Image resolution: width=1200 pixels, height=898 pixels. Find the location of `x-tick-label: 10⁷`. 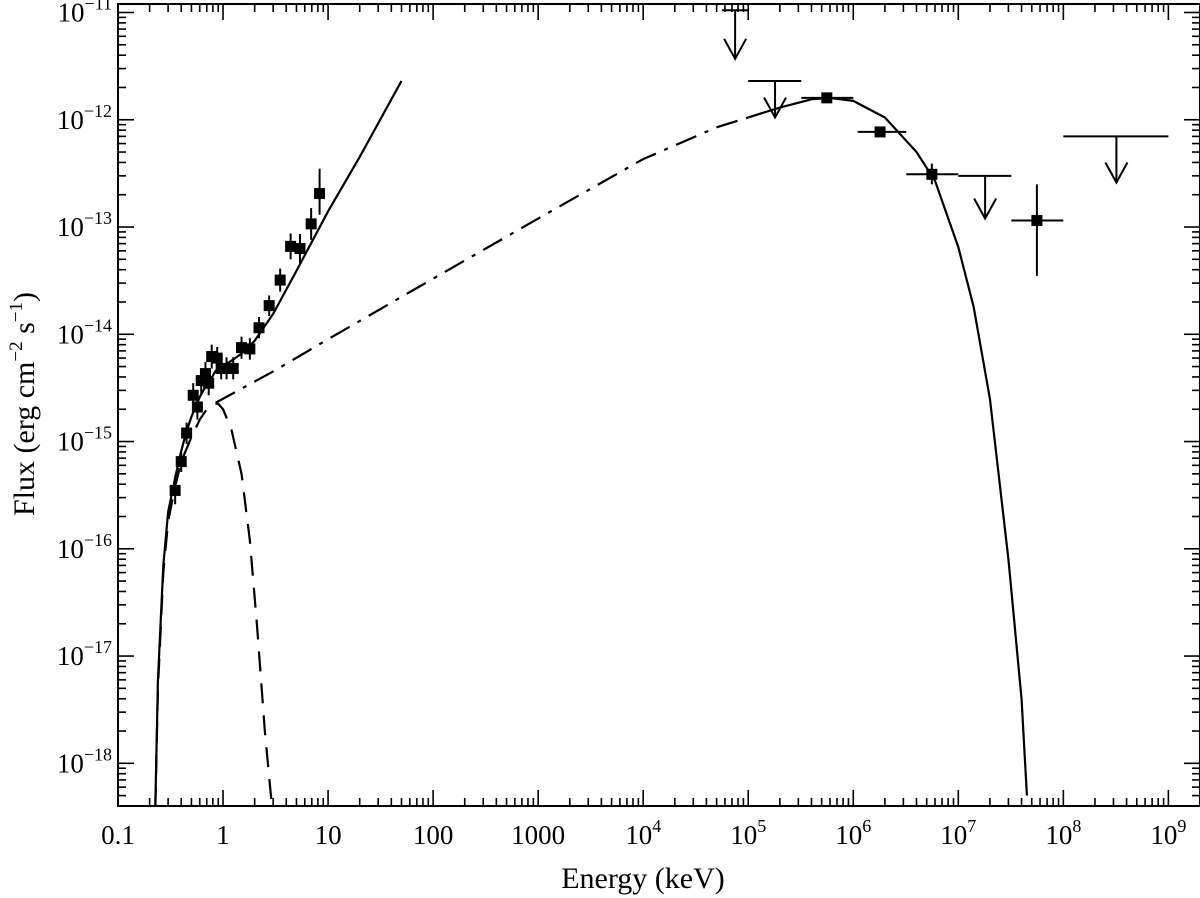

x-tick-label: 10⁷ is located at coordinates (958, 833).